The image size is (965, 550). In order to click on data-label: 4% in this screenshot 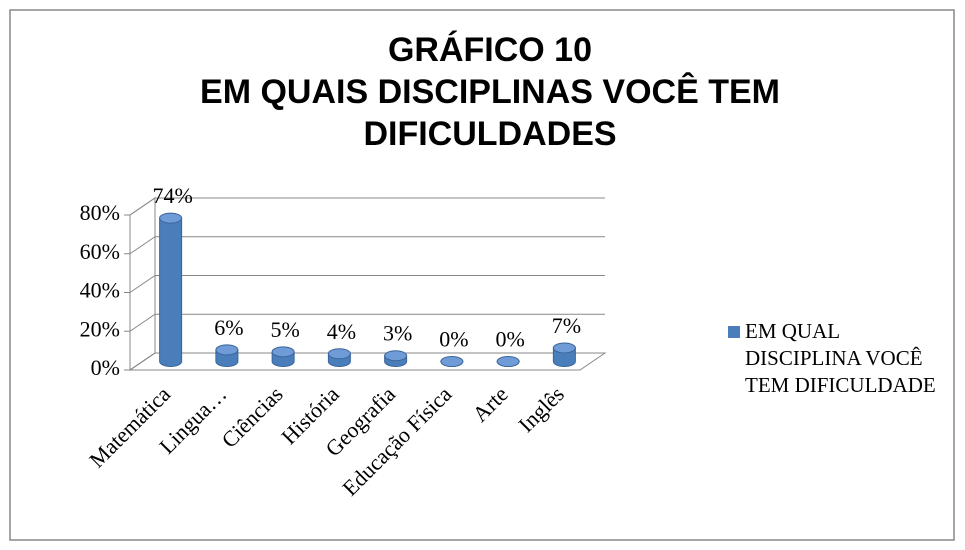, I will do `click(341, 331)`.